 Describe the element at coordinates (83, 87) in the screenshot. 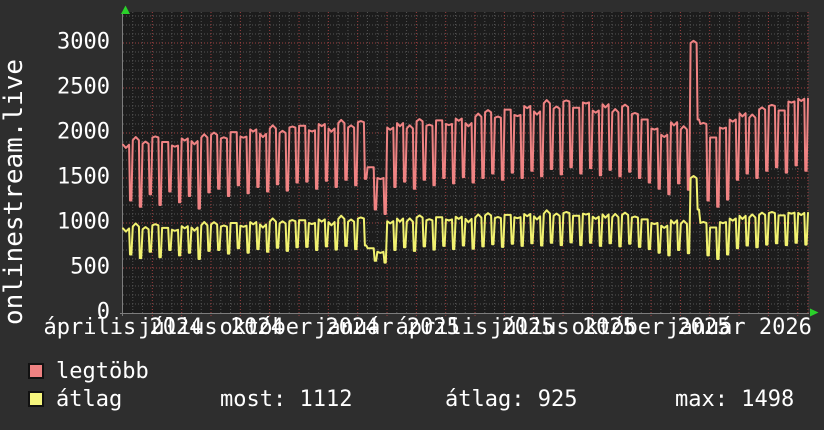

I see `y-axis-tick-label: 2500` at that location.